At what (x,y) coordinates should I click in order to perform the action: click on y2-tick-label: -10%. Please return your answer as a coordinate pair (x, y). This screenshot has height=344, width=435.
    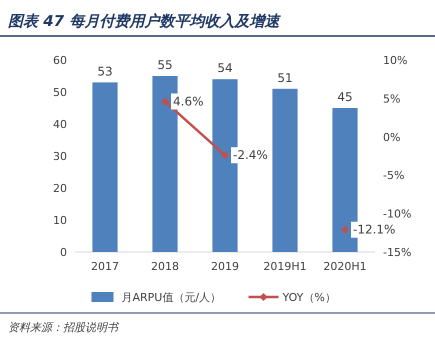
    Looking at the image, I should click on (397, 214).